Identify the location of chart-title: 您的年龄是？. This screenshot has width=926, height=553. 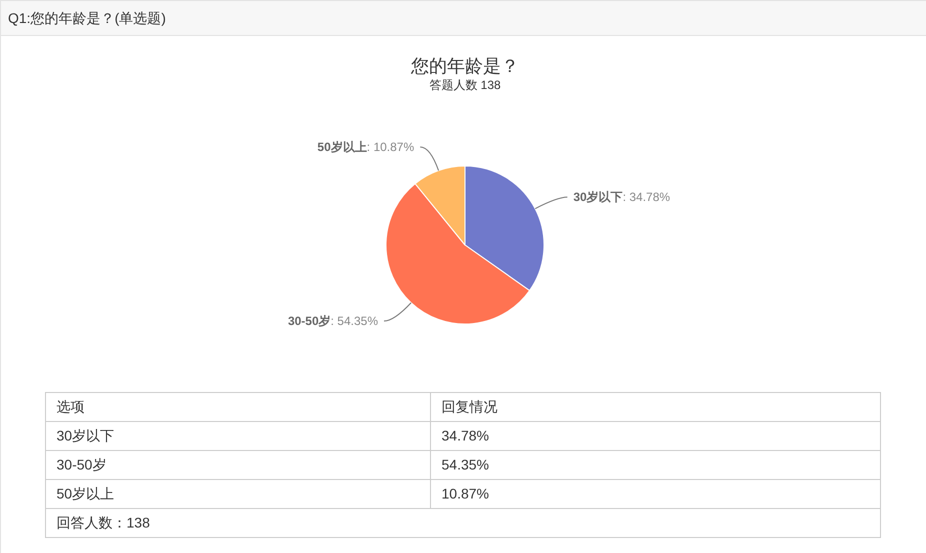
(464, 66).